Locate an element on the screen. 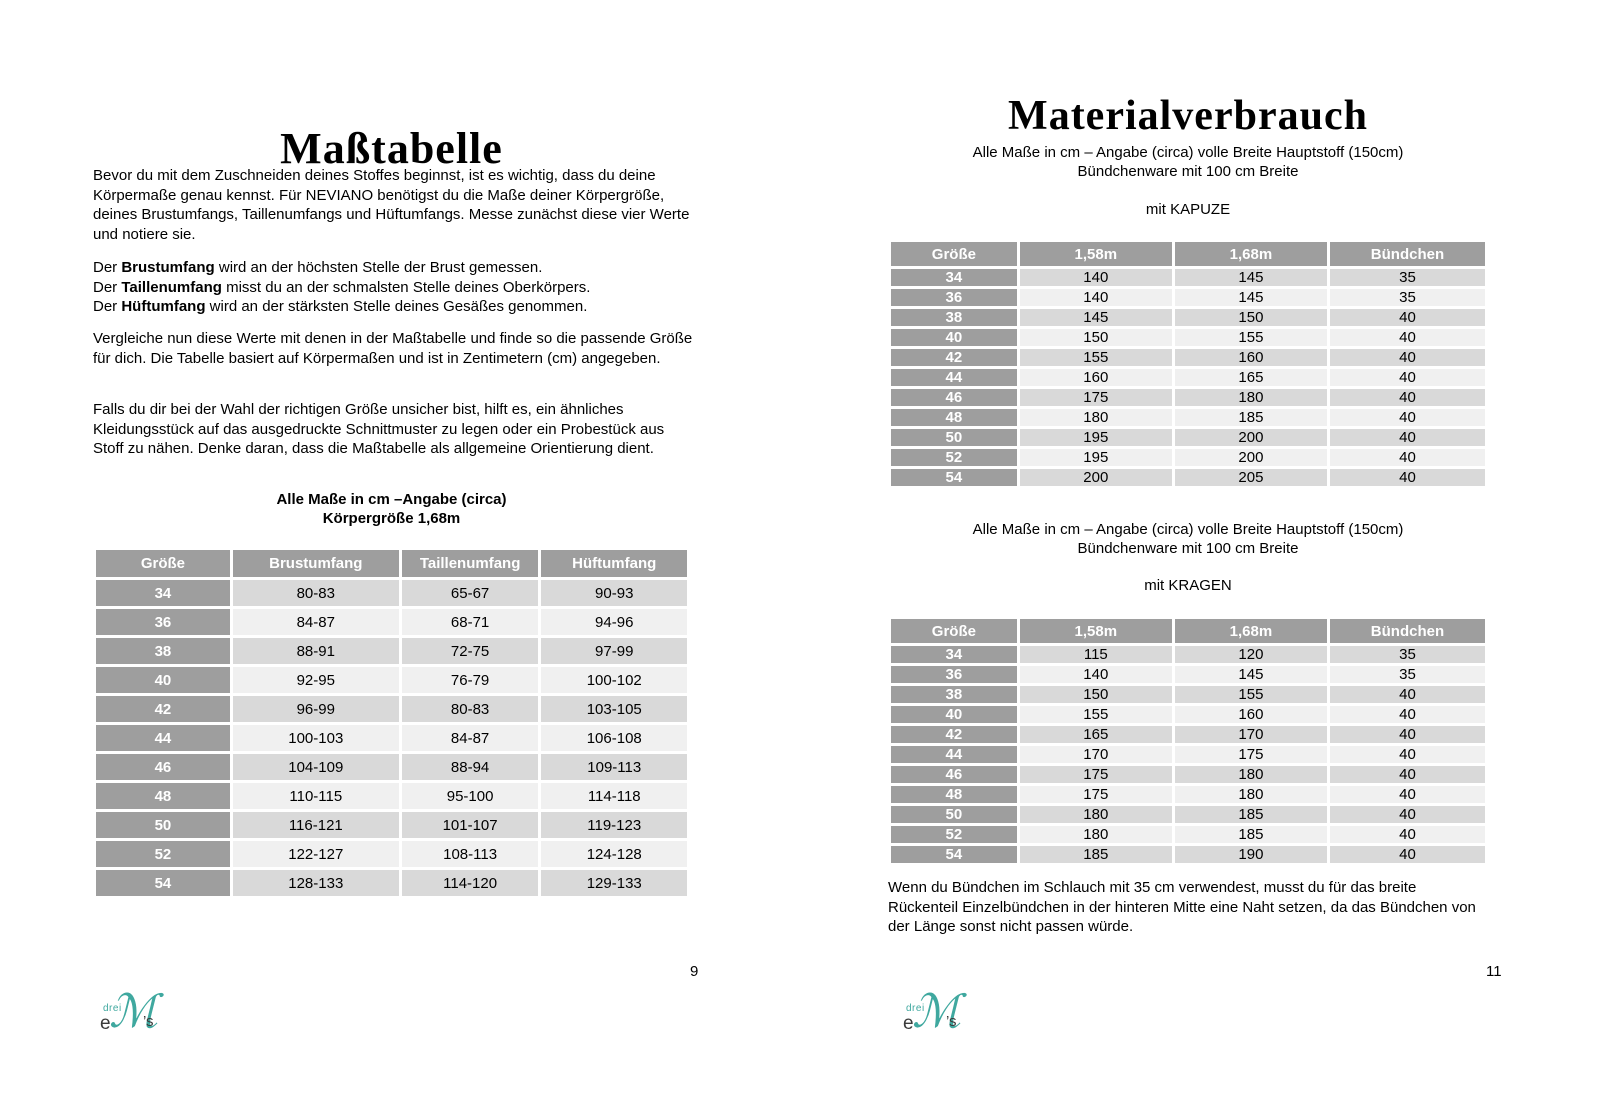 The height and width of the screenshot is (1100, 1600). table-row: 52 180 185 40 is located at coordinates (1188, 834).